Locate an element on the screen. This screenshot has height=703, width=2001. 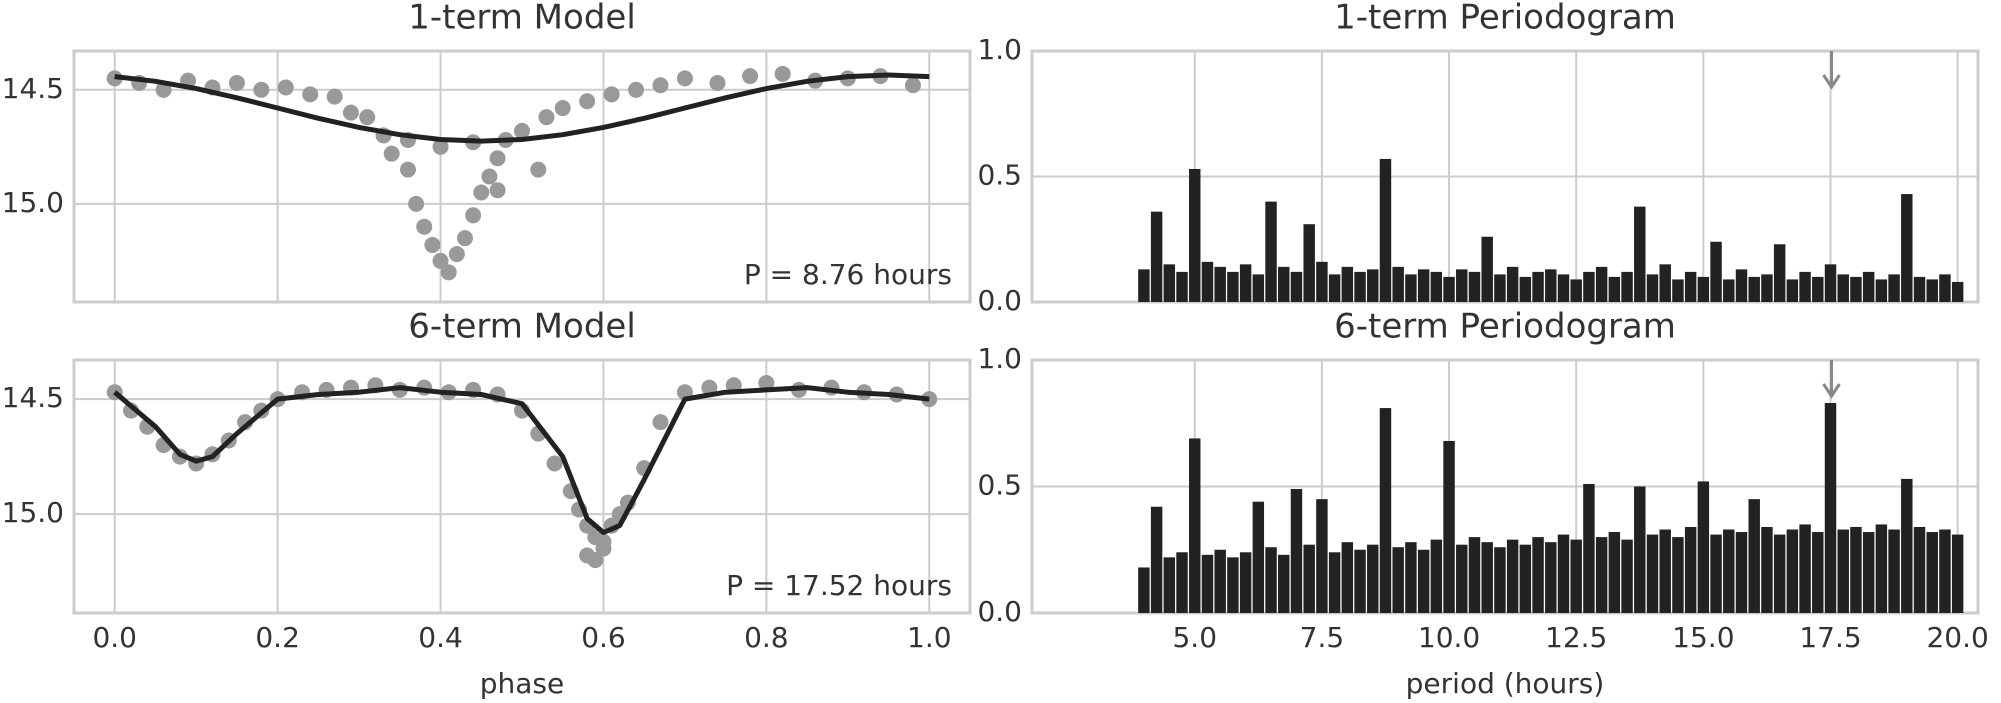
x-tick-label: 12.5 is located at coordinates (1576, 637).